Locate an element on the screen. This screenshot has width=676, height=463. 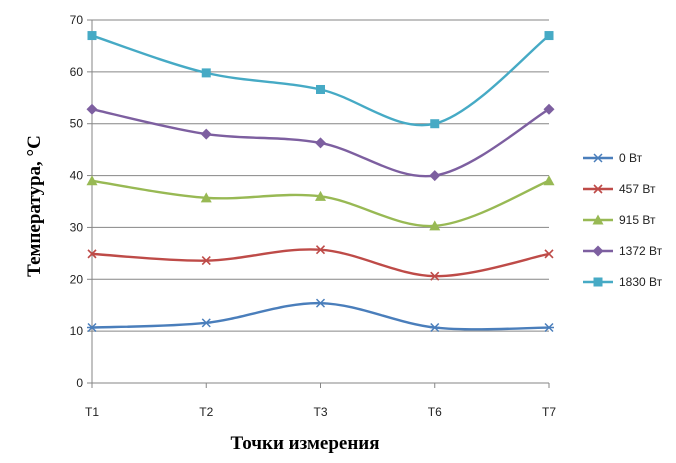
x-tick-label: T2 is located at coordinates (206, 412).